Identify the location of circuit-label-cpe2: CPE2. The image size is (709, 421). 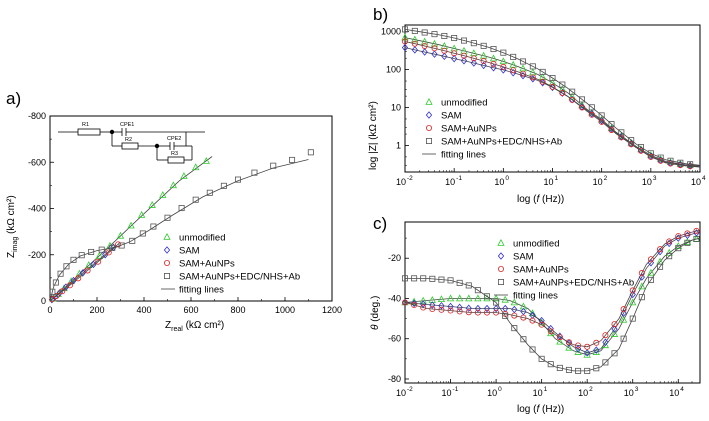
(174, 139).